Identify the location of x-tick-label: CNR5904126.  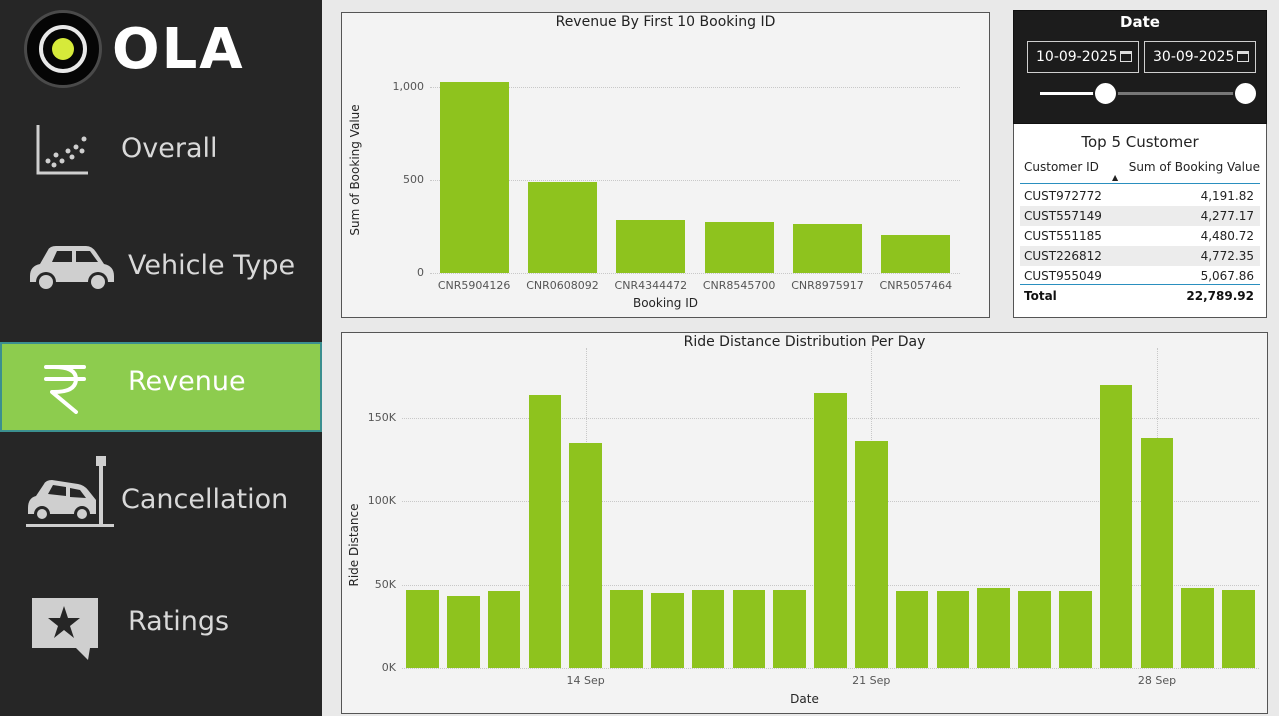
(474, 285).